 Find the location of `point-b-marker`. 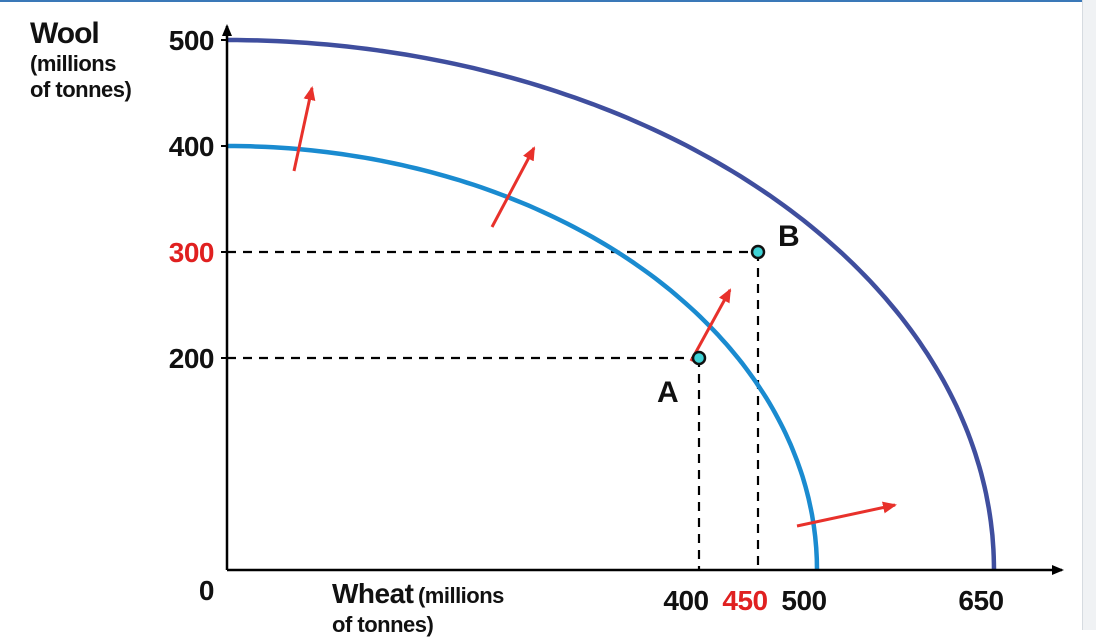

point-b-marker is located at coordinates (758, 252).